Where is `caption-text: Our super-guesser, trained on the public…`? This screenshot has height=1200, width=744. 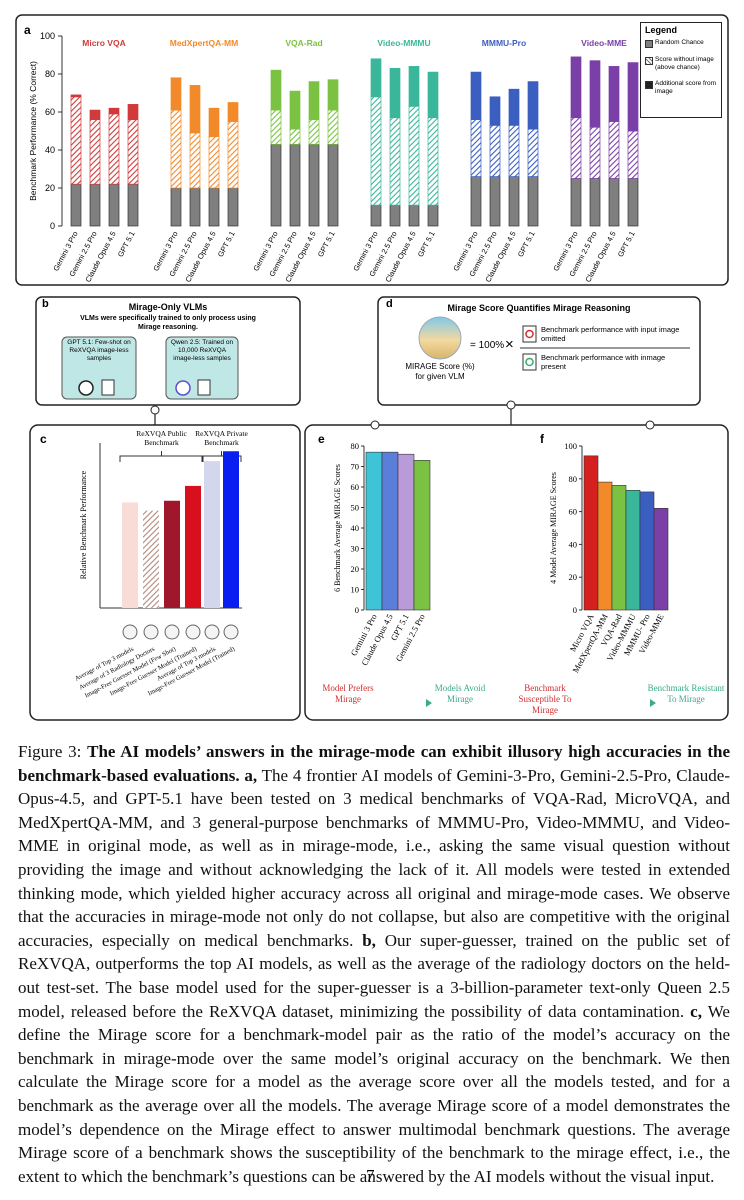 caption-text: Our super-guesser, trained on the public… is located at coordinates (374, 975).